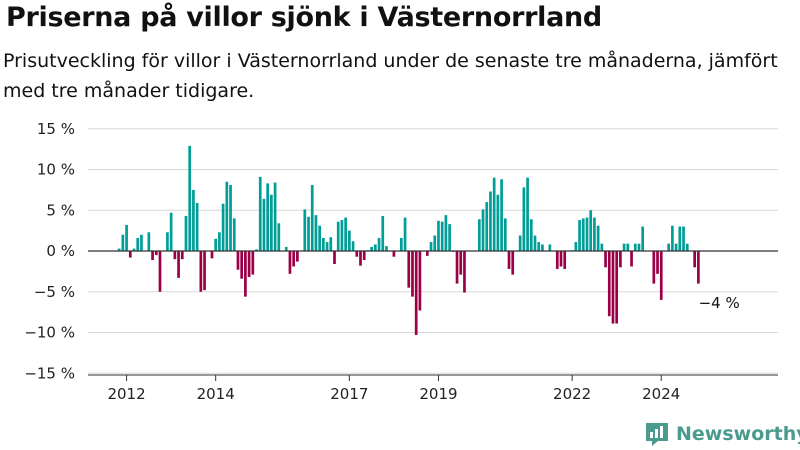  Describe the element at coordinates (393, 389) in the screenshot. I see `x-axis-ticks: 2012 2014 2017 2019 2022 2024` at that location.